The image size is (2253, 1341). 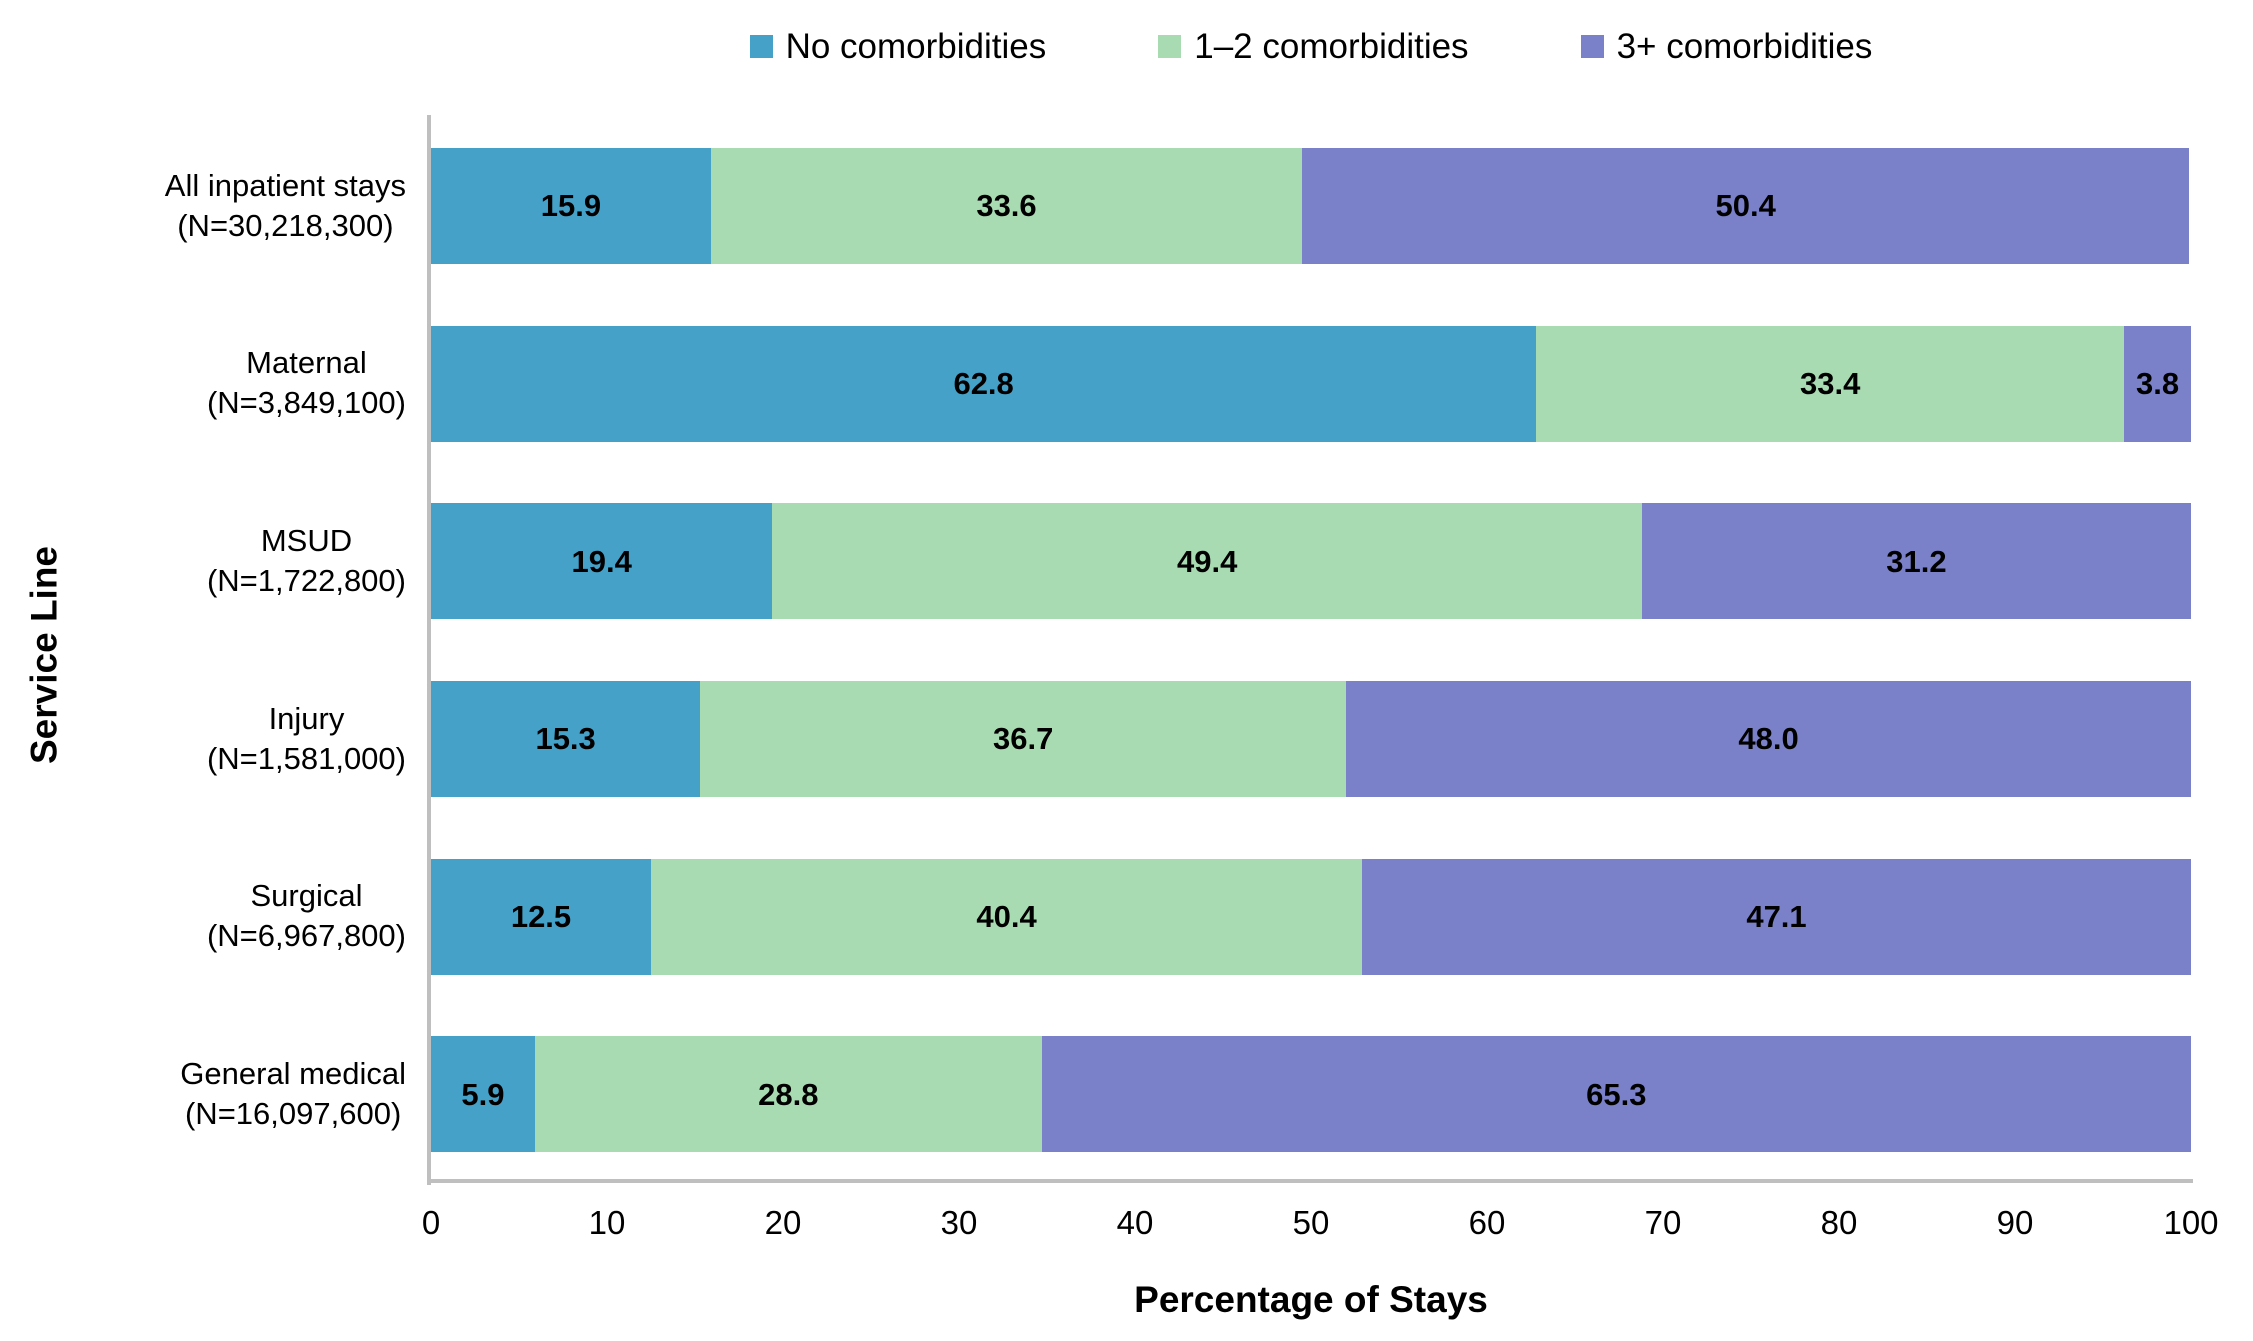 I want to click on segment-value-label: 49.4, so click(x=1207, y=561).